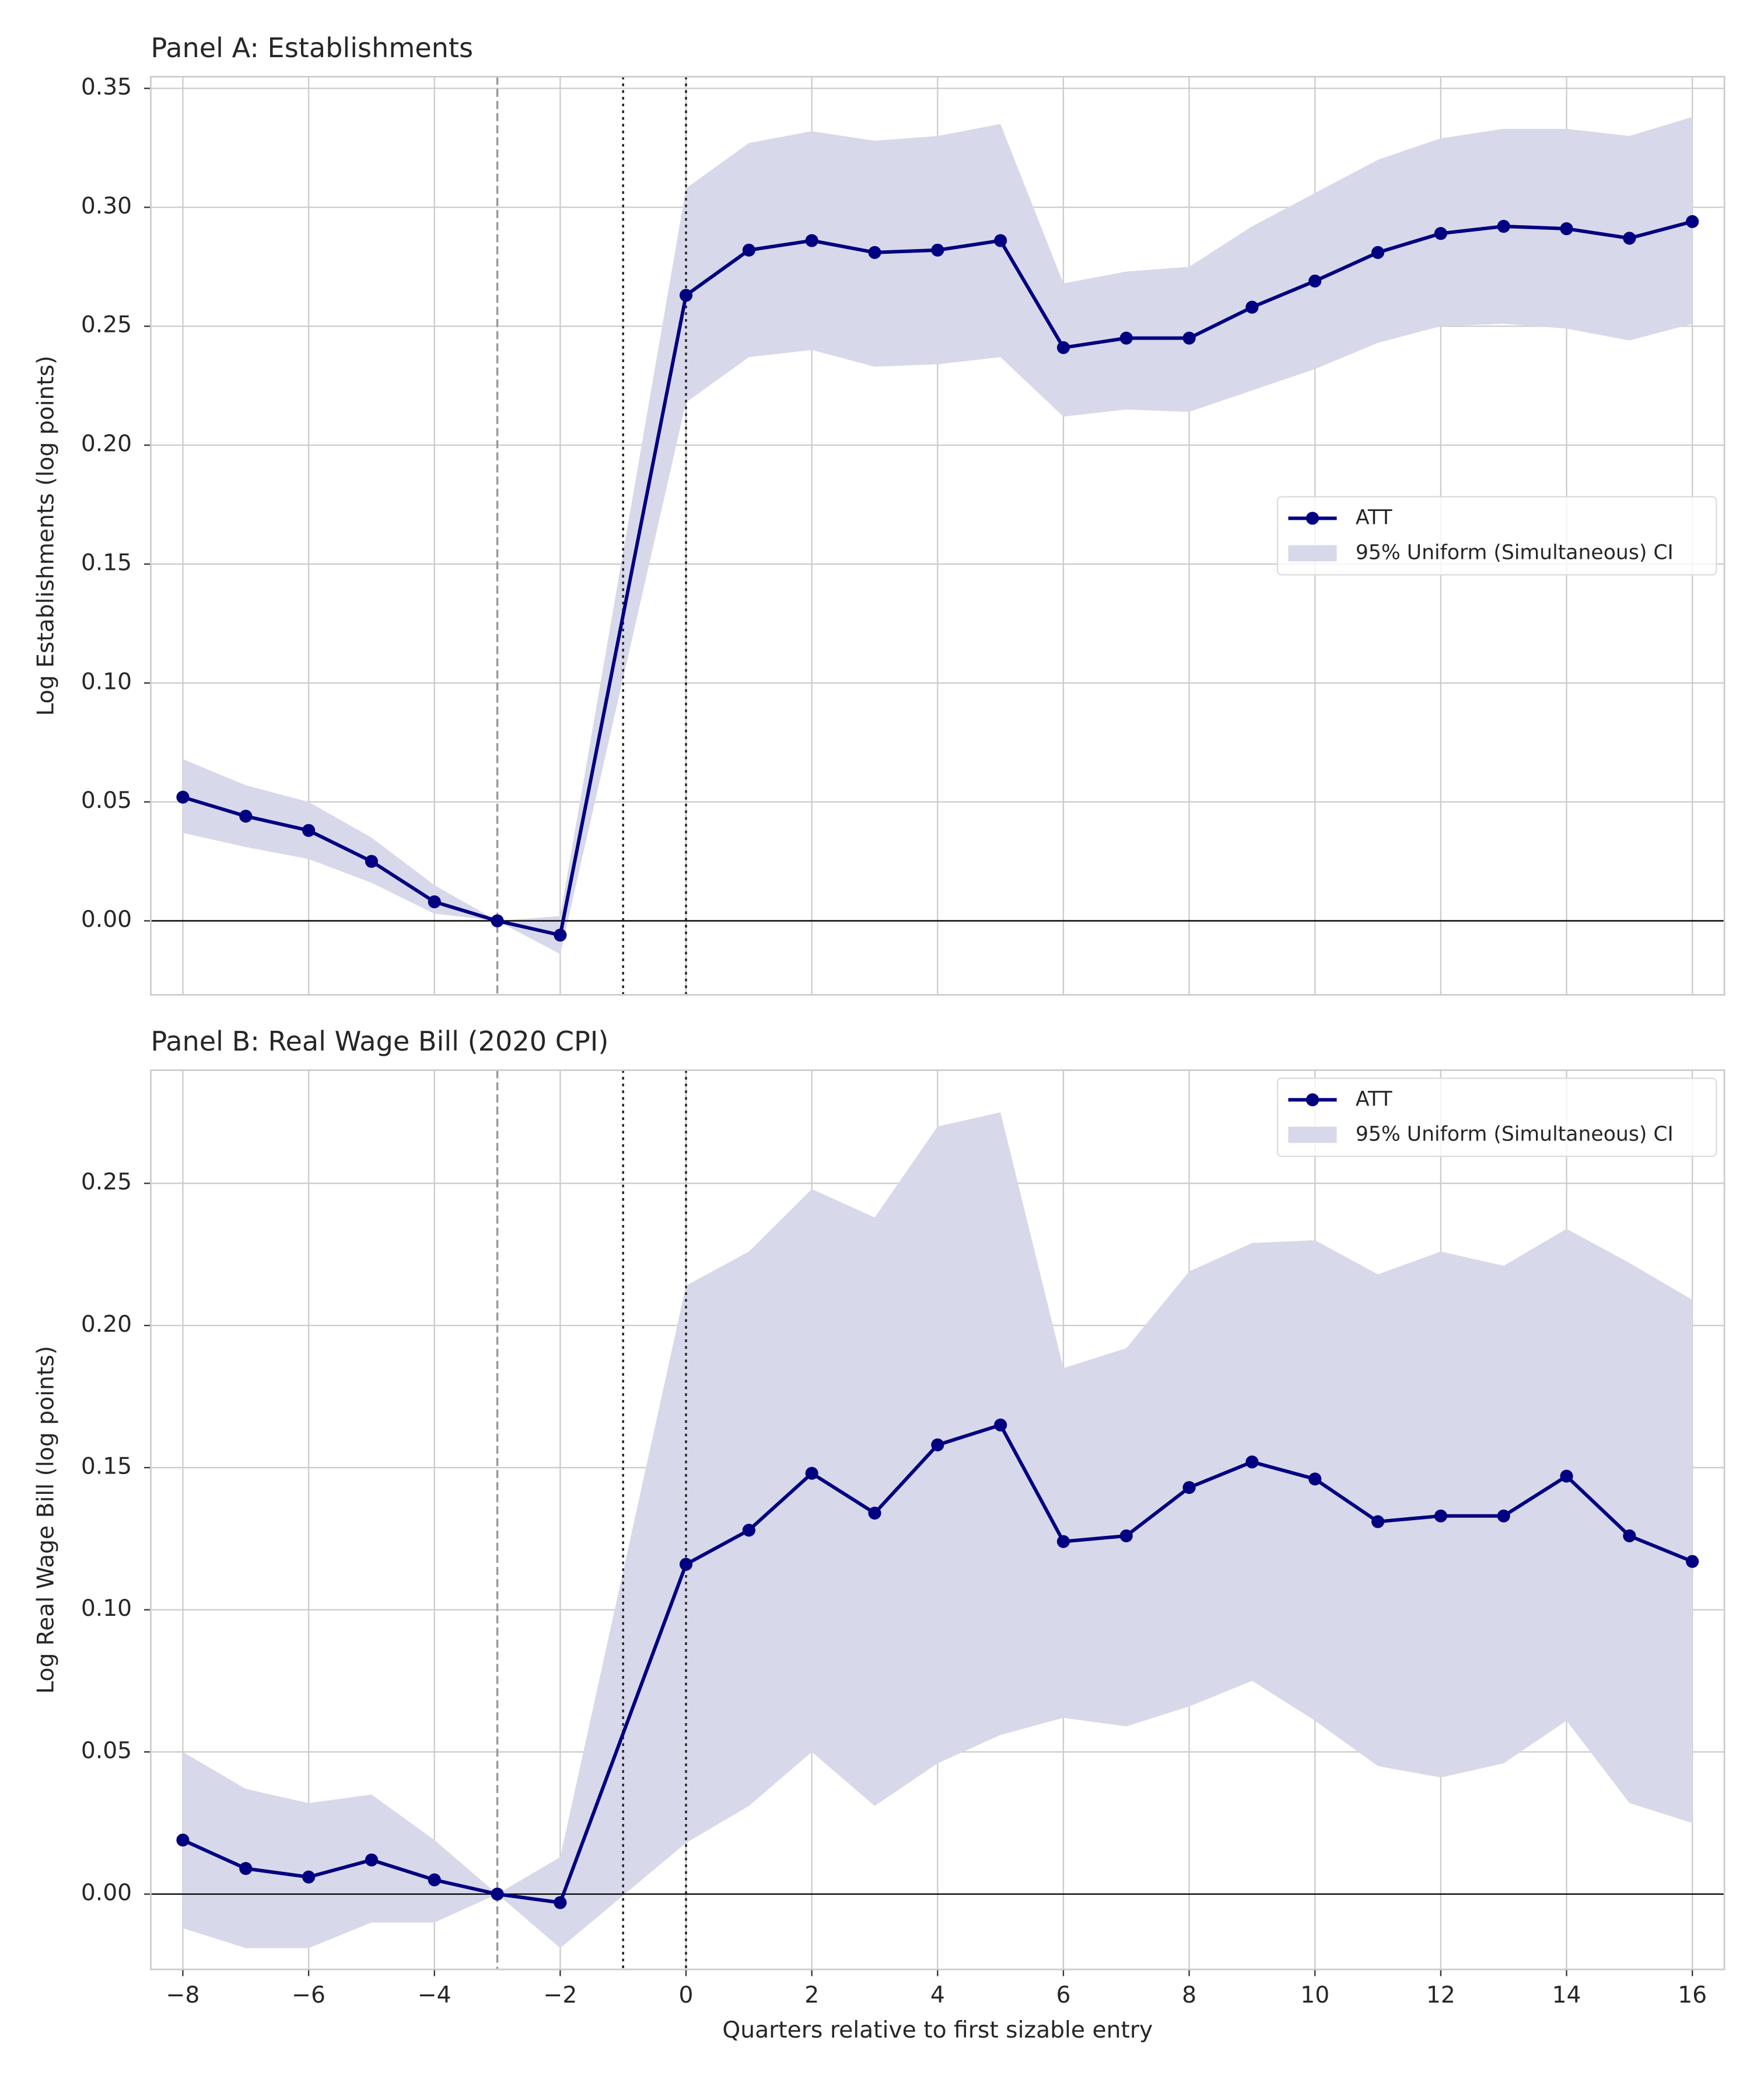 The image size is (1750, 2100). I want to click on x-tick-label: −6, so click(309, 1995).